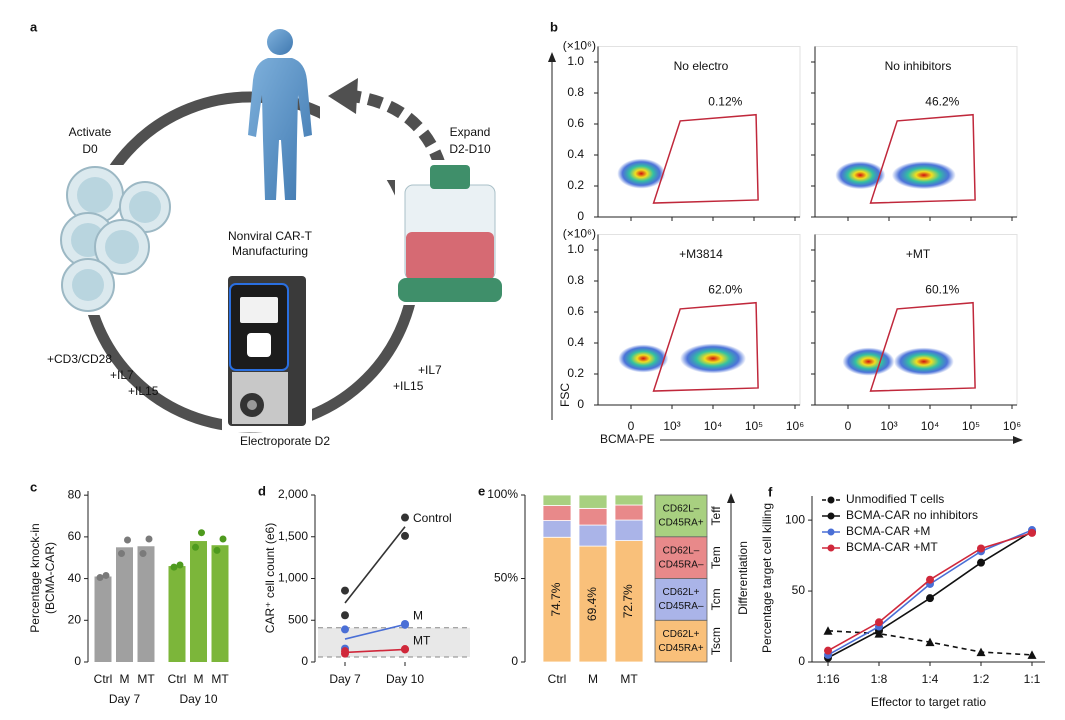 The image size is (1065, 720). What do you see at coordinates (267, 352) in the screenshot?
I see `electroporator` at bounding box center [267, 352].